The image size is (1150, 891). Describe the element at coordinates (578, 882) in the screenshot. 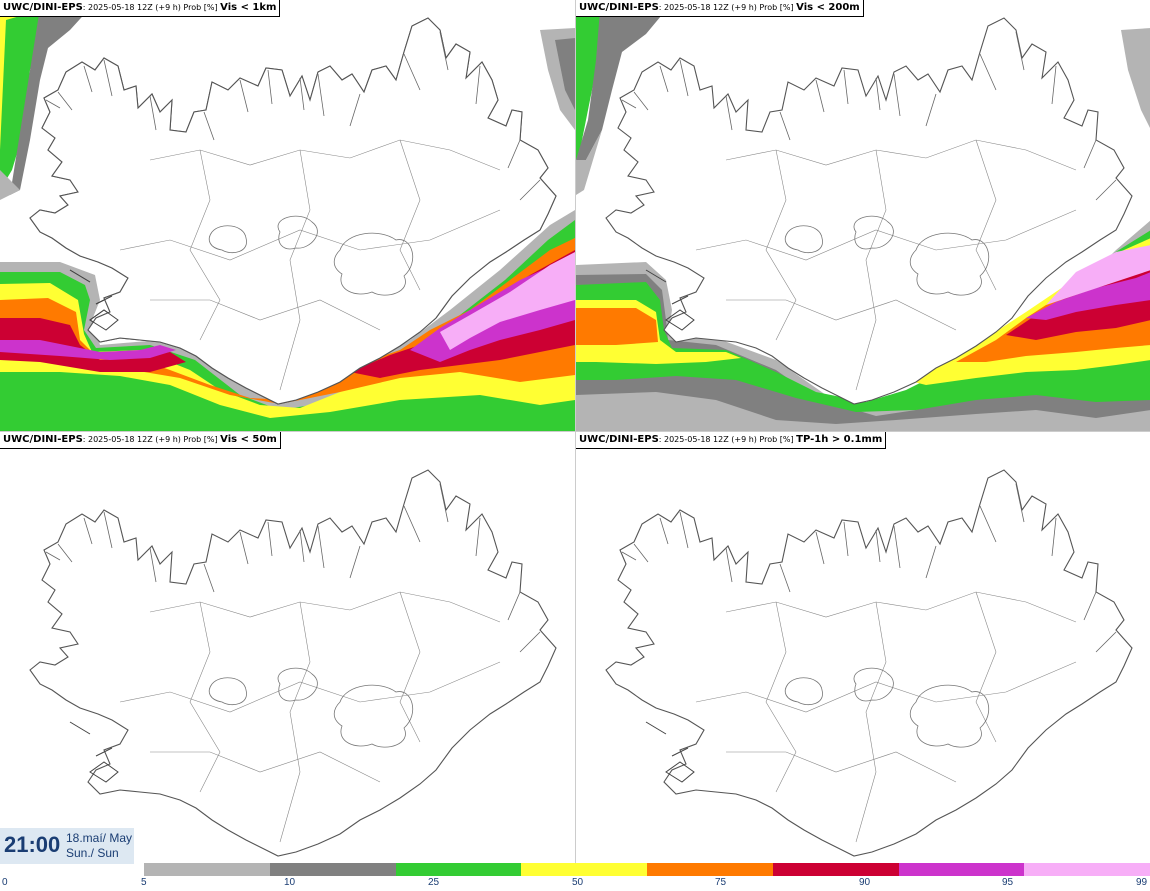

I see `colorbar-tick-label: 50` at that location.